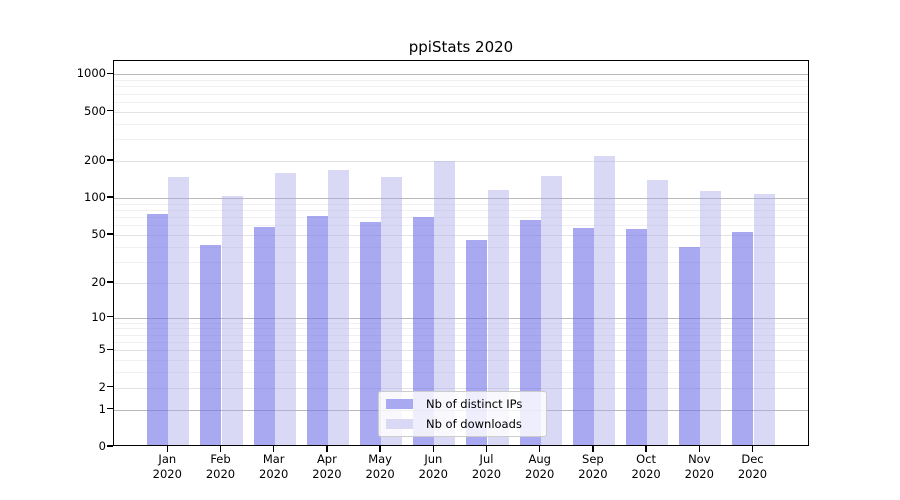 This screenshot has height=500, width=900. What do you see at coordinates (338, 307) in the screenshot?
I see `bar-downloads-apr` at bounding box center [338, 307].